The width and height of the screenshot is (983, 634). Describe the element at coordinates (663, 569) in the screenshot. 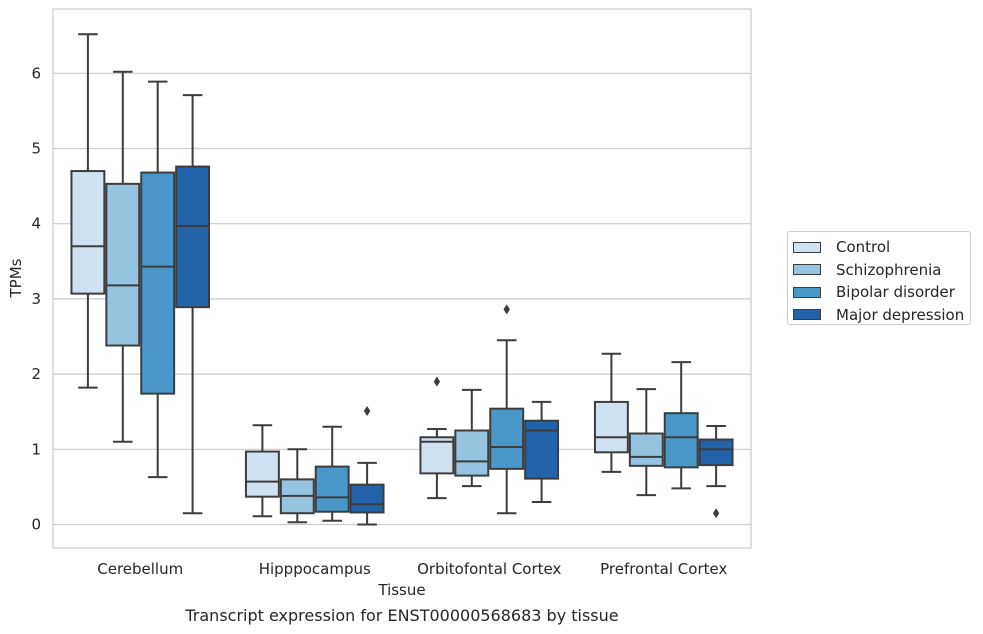

I see `x-tick-label: Prefrontal Cortex` at that location.